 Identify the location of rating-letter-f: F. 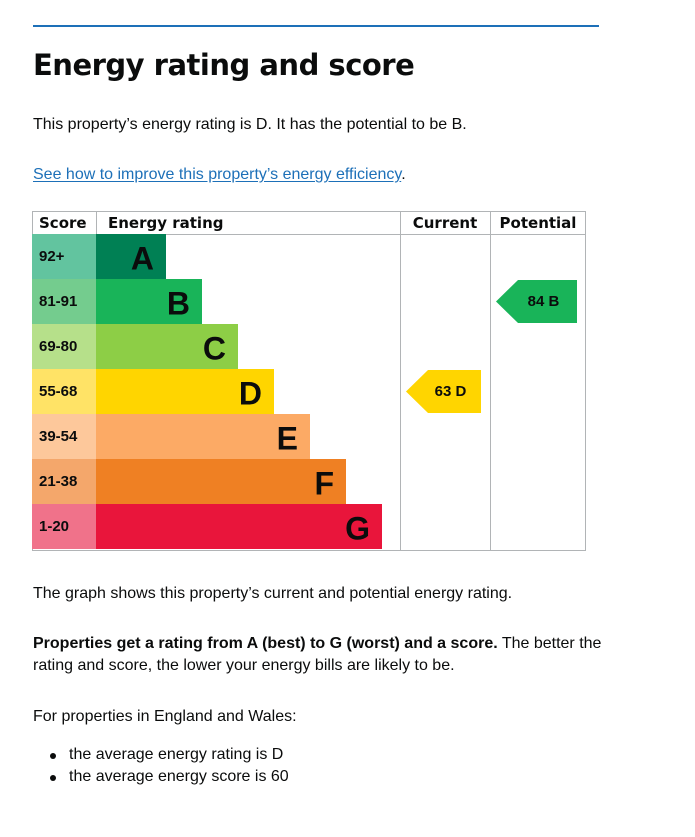
(324, 484).